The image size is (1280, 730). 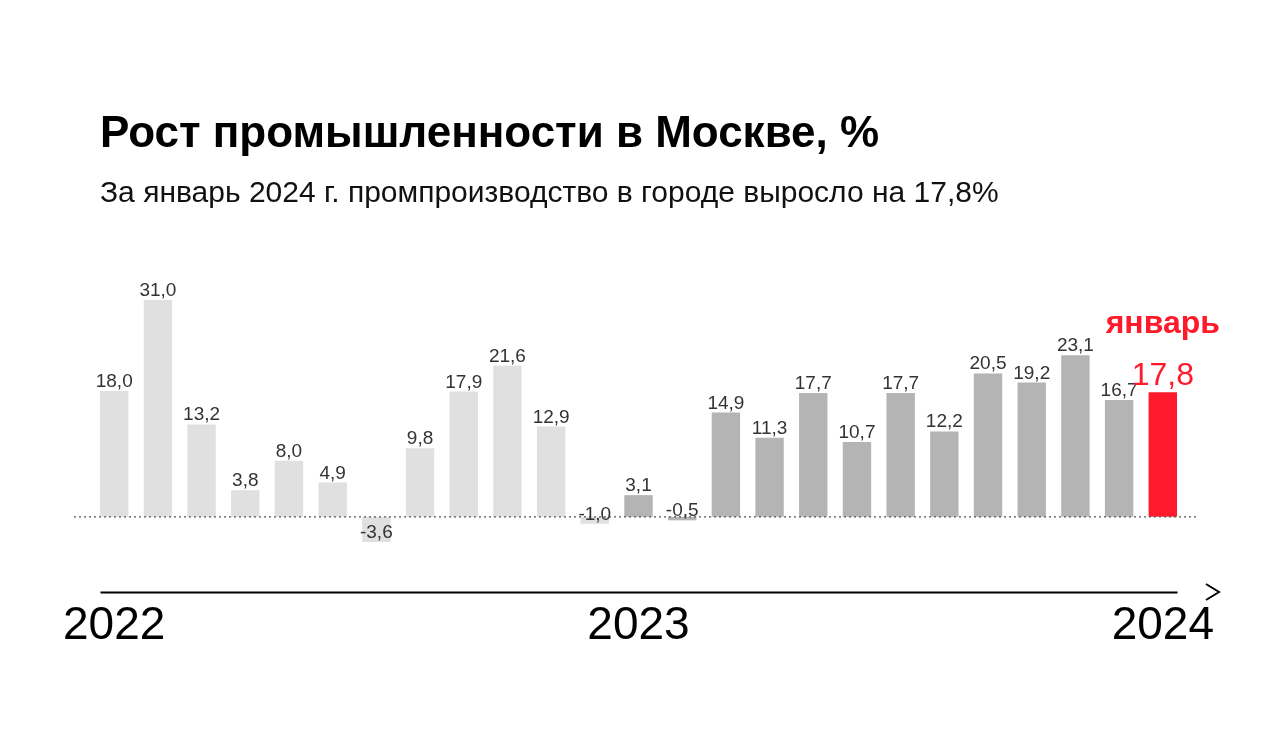 I want to click on data-label: 14,9, so click(x=726, y=402).